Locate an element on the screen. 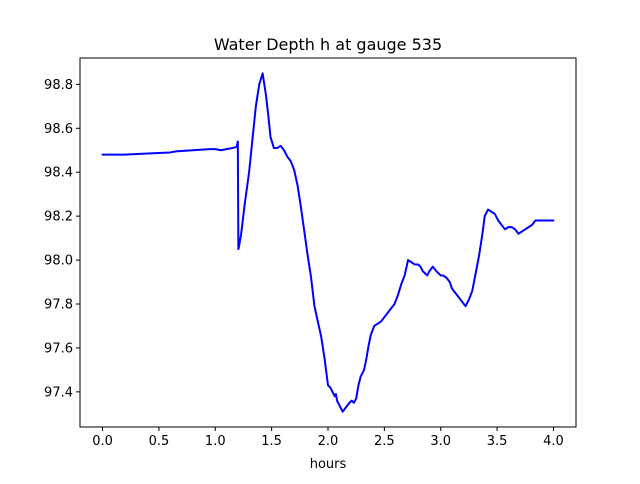 Image resolution: width=640 pixels, height=484 pixels. x-tick-label: 1.5 is located at coordinates (271, 441).